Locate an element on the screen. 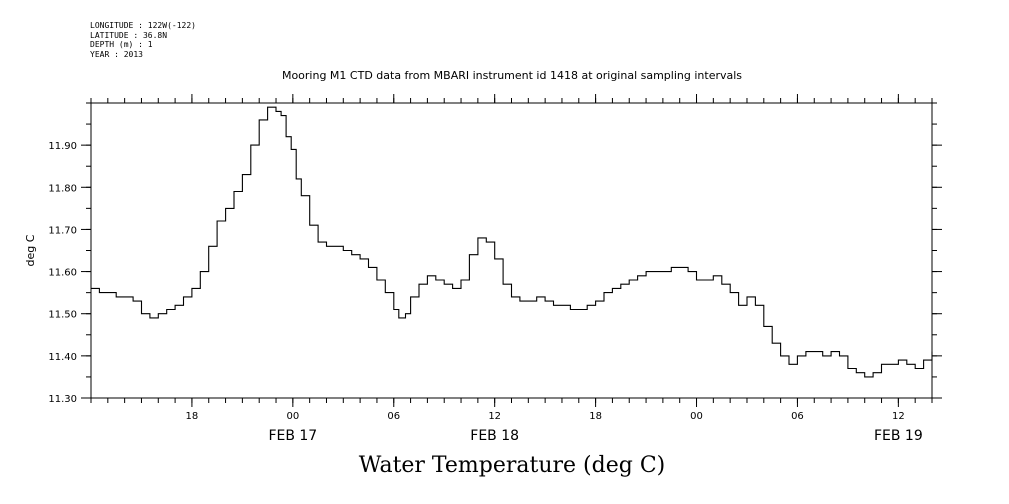 The width and height of the screenshot is (1009, 504). y-tick-label: 11.80 is located at coordinates (62, 188).